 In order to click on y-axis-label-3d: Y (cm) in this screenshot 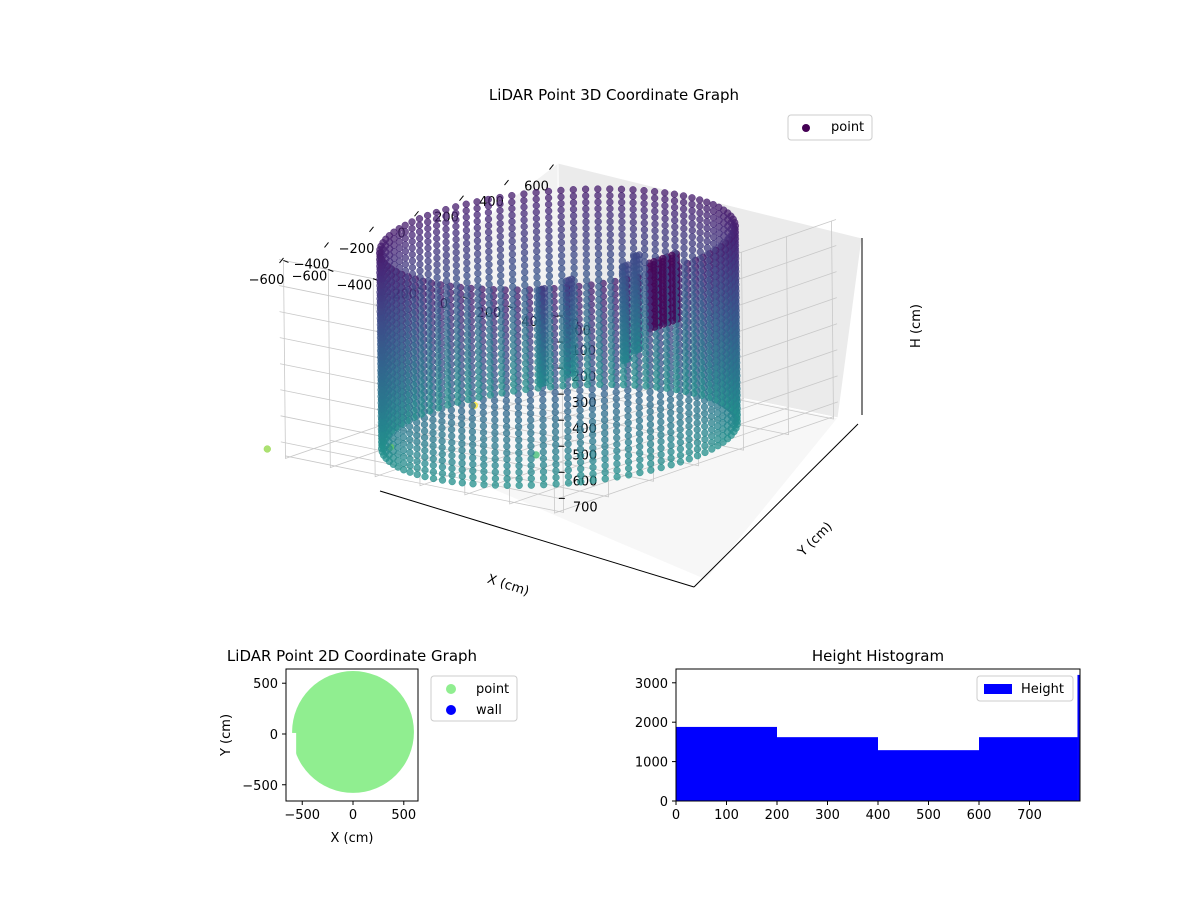, I will do `click(815, 539)`.